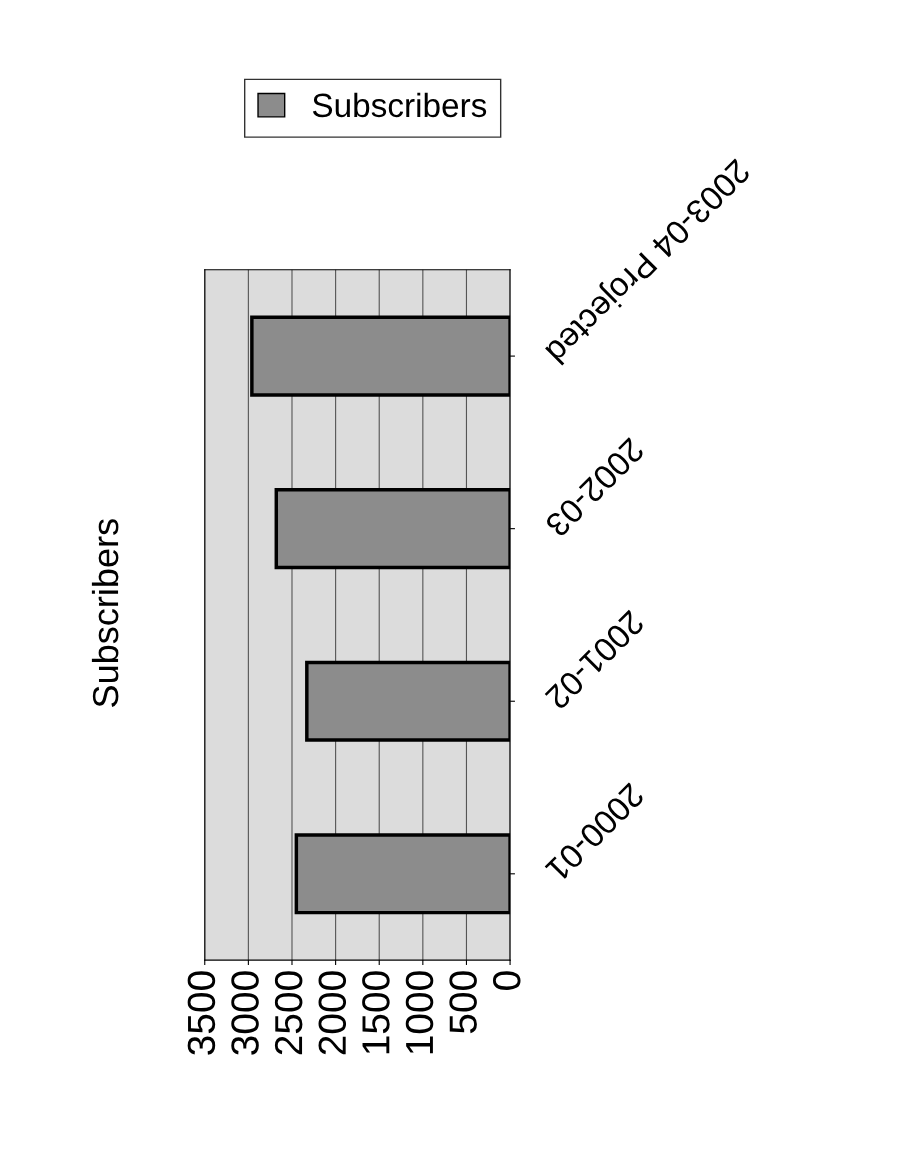 This screenshot has width=906, height=1168. Describe the element at coordinates (105, 613) in the screenshot. I see `text: Subscribers` at that location.